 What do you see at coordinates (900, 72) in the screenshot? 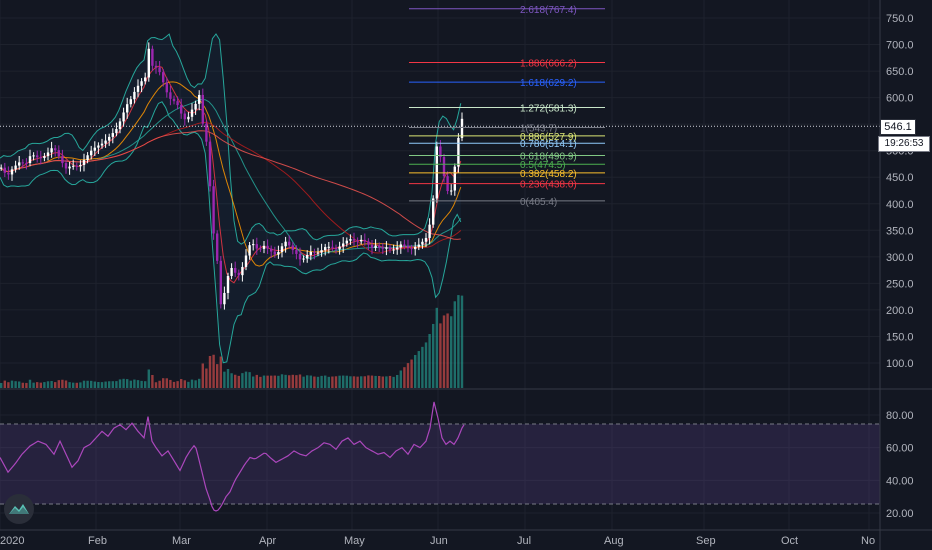
I see `price-tick-label: 650.0` at bounding box center [900, 72].